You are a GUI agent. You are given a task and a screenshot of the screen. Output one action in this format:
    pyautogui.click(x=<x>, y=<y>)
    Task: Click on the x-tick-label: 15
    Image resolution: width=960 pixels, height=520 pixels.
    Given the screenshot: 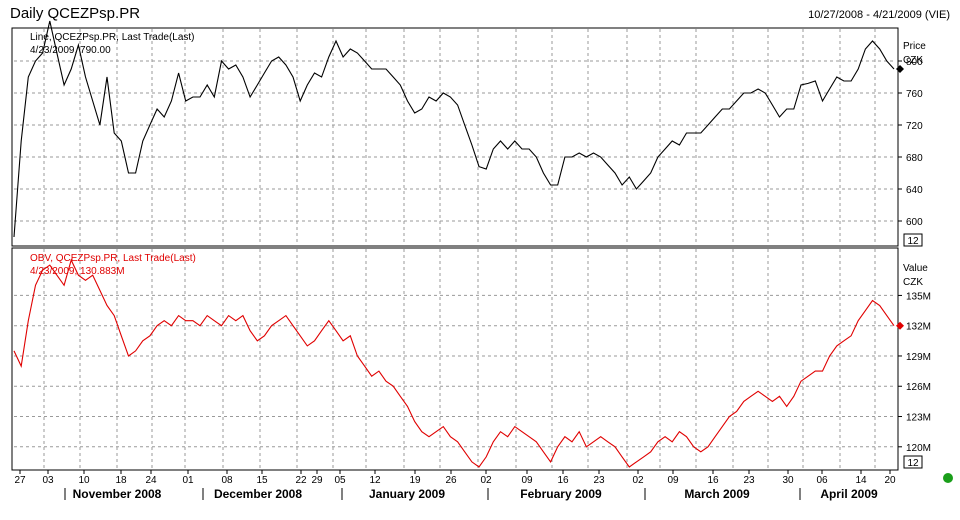 What is the action you would take?
    pyautogui.click(x=262, y=480)
    